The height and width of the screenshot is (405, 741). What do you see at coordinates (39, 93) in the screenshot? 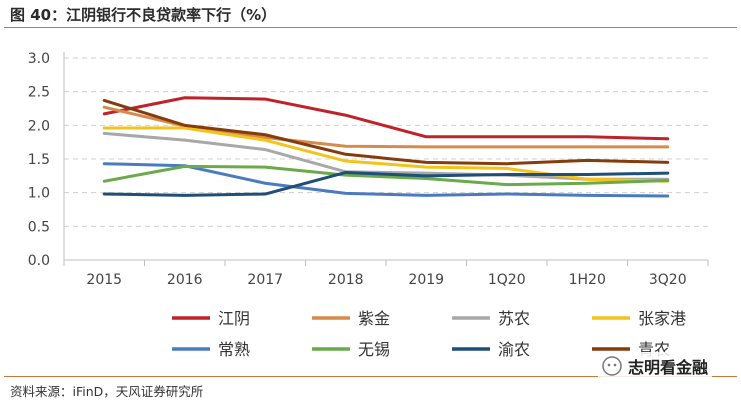
I see `y-tick-label: 2.5` at bounding box center [39, 93].